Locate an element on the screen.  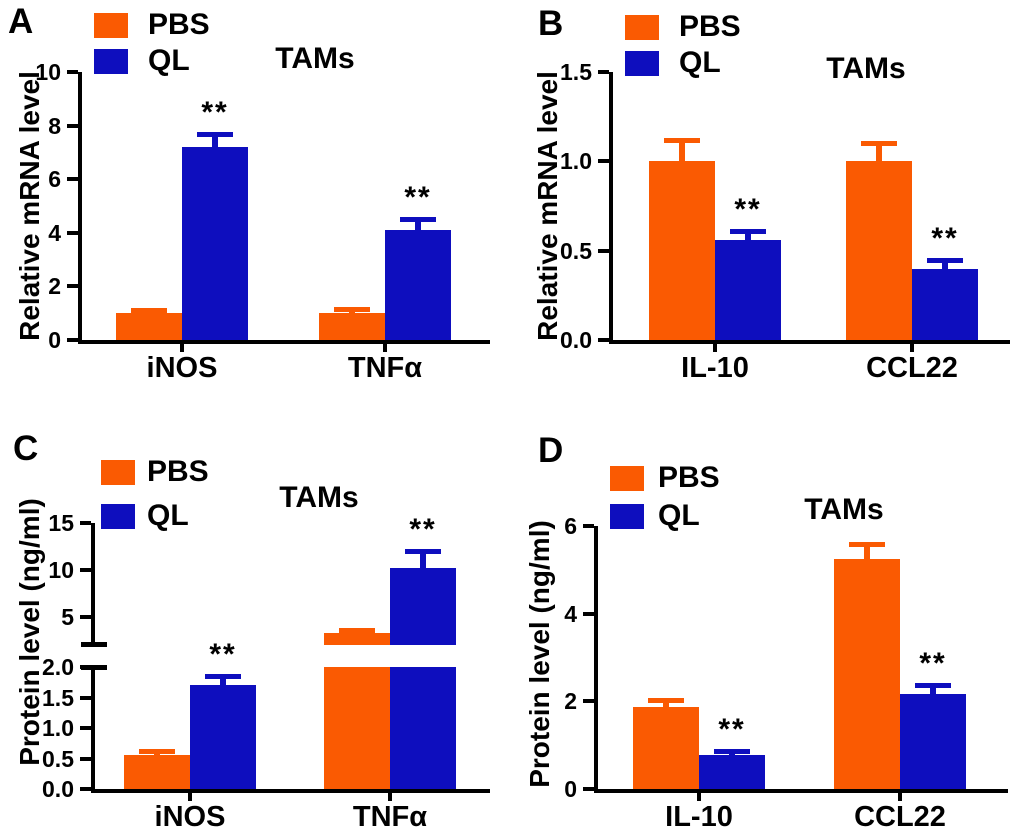
y-tick-label: 1.5 is located at coordinates (576, 72).